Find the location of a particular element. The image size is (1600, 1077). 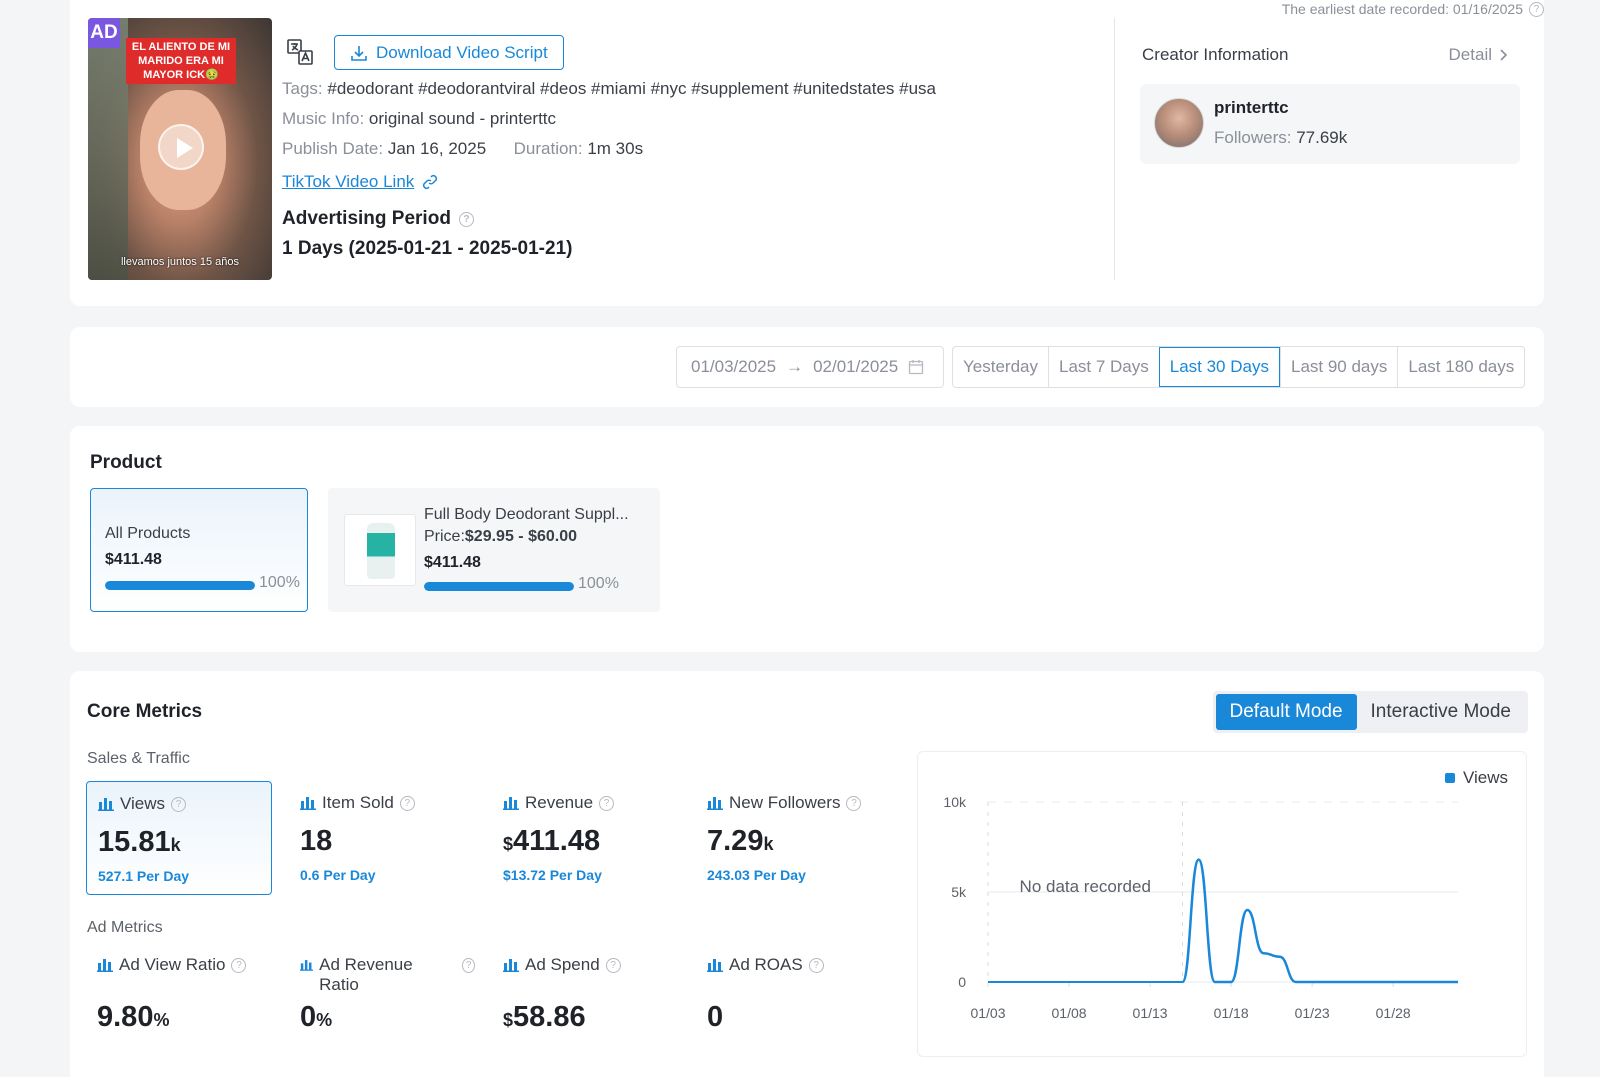

x-tick-label: 01/08 is located at coordinates (1069, 1013).